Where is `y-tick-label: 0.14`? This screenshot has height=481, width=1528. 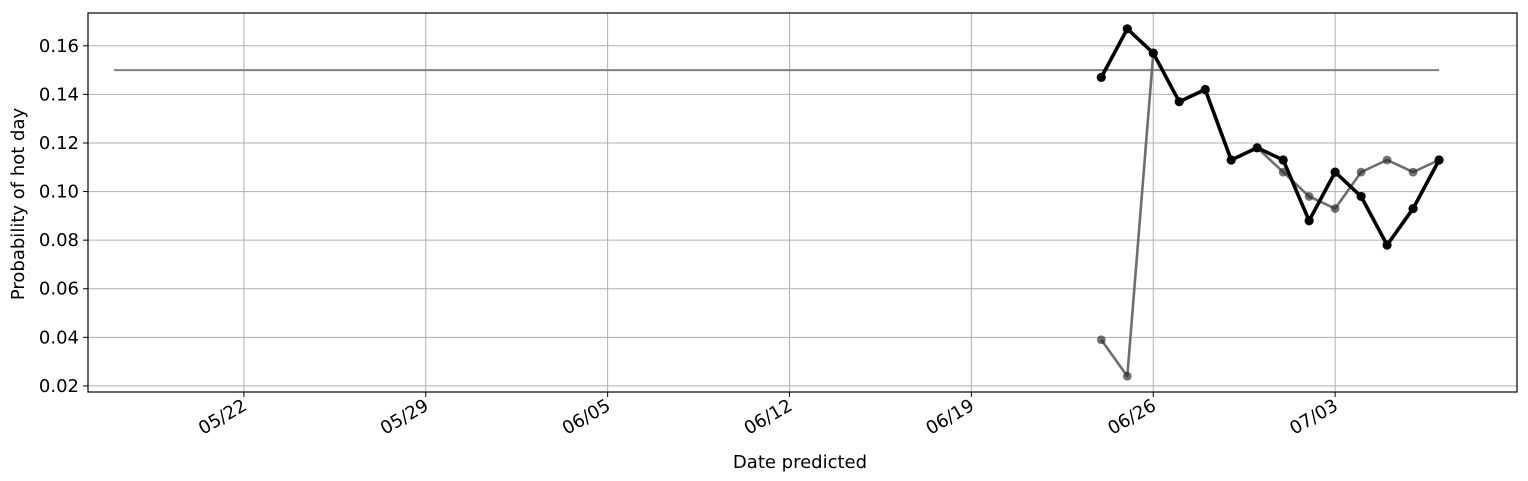
y-tick-label: 0.14 is located at coordinates (59, 94).